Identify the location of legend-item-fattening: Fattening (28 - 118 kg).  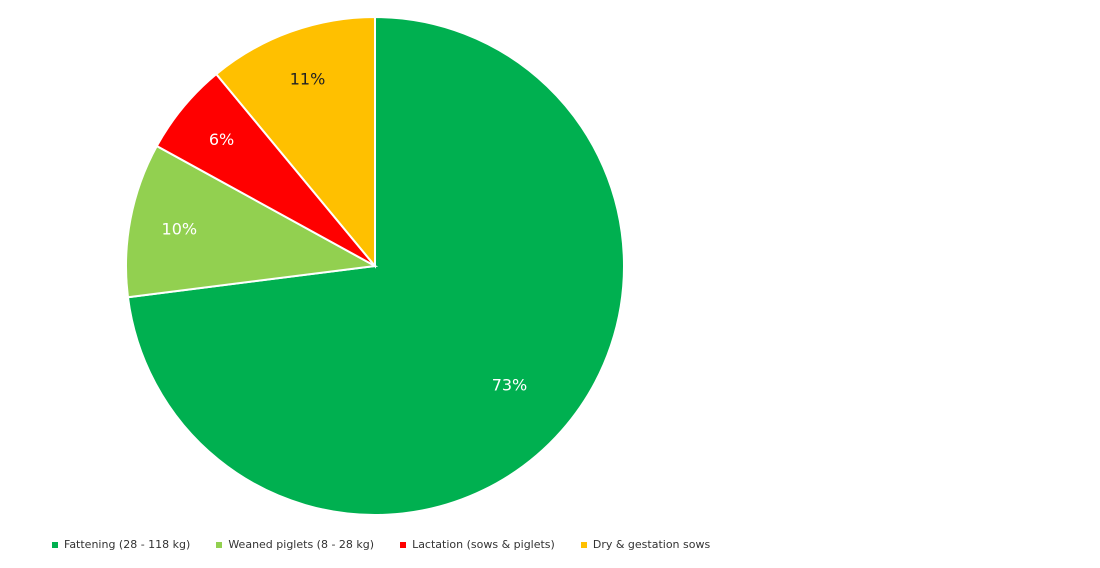
(121, 544).